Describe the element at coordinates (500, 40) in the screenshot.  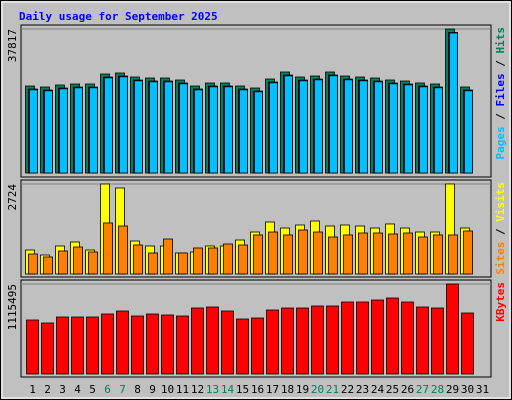
I see `legend-entry: Hits` at that location.